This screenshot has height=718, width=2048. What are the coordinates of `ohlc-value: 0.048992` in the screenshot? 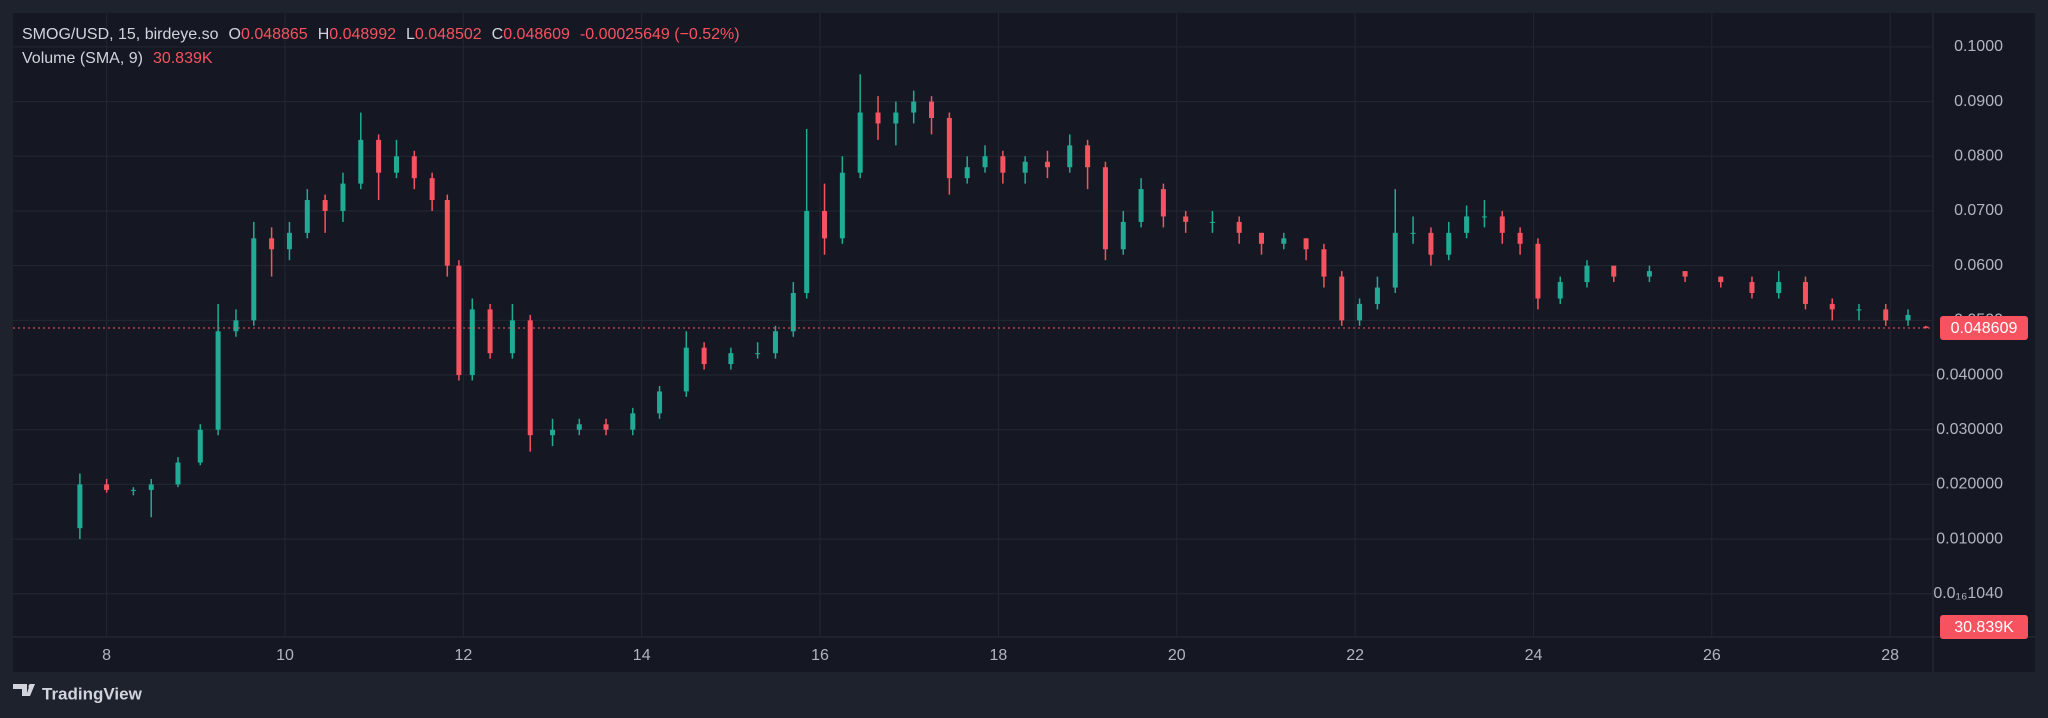 It's located at (362, 34).